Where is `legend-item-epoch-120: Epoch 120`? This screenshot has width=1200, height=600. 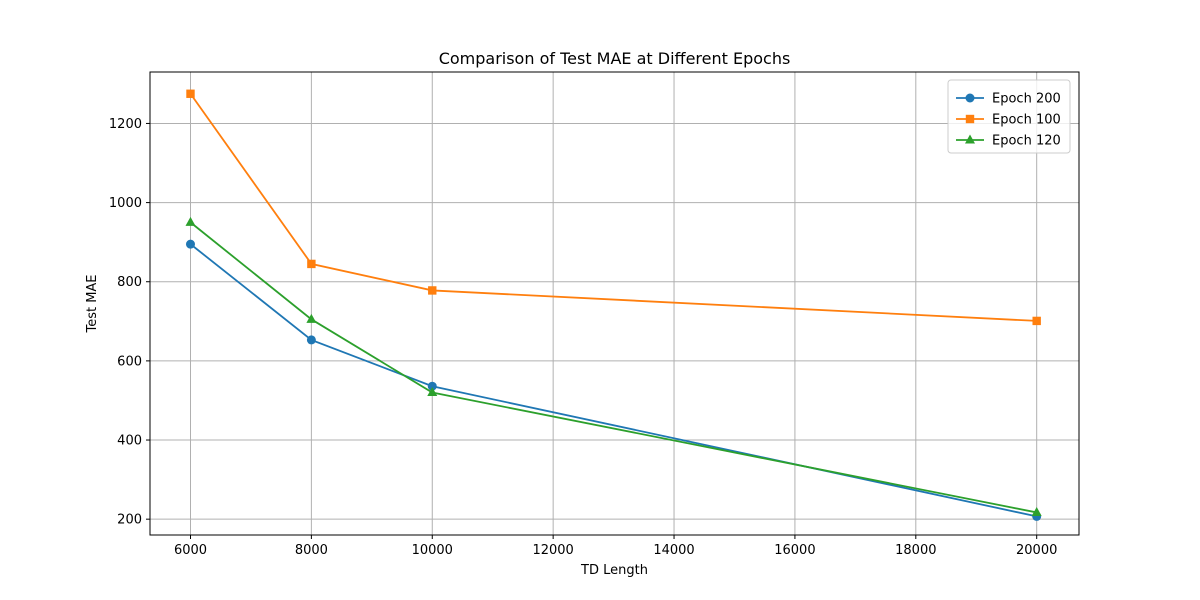
legend-item-epoch-120: Epoch 120 is located at coordinates (1008, 141).